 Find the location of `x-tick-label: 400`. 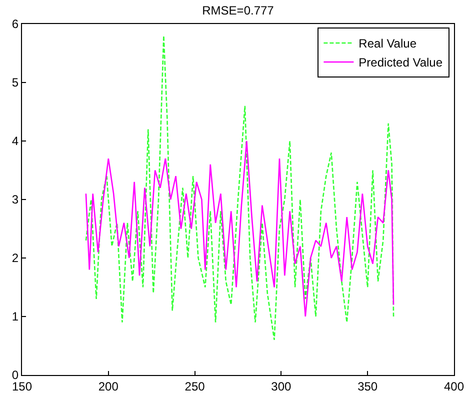

x-tick-label: 400 is located at coordinates (454, 386).